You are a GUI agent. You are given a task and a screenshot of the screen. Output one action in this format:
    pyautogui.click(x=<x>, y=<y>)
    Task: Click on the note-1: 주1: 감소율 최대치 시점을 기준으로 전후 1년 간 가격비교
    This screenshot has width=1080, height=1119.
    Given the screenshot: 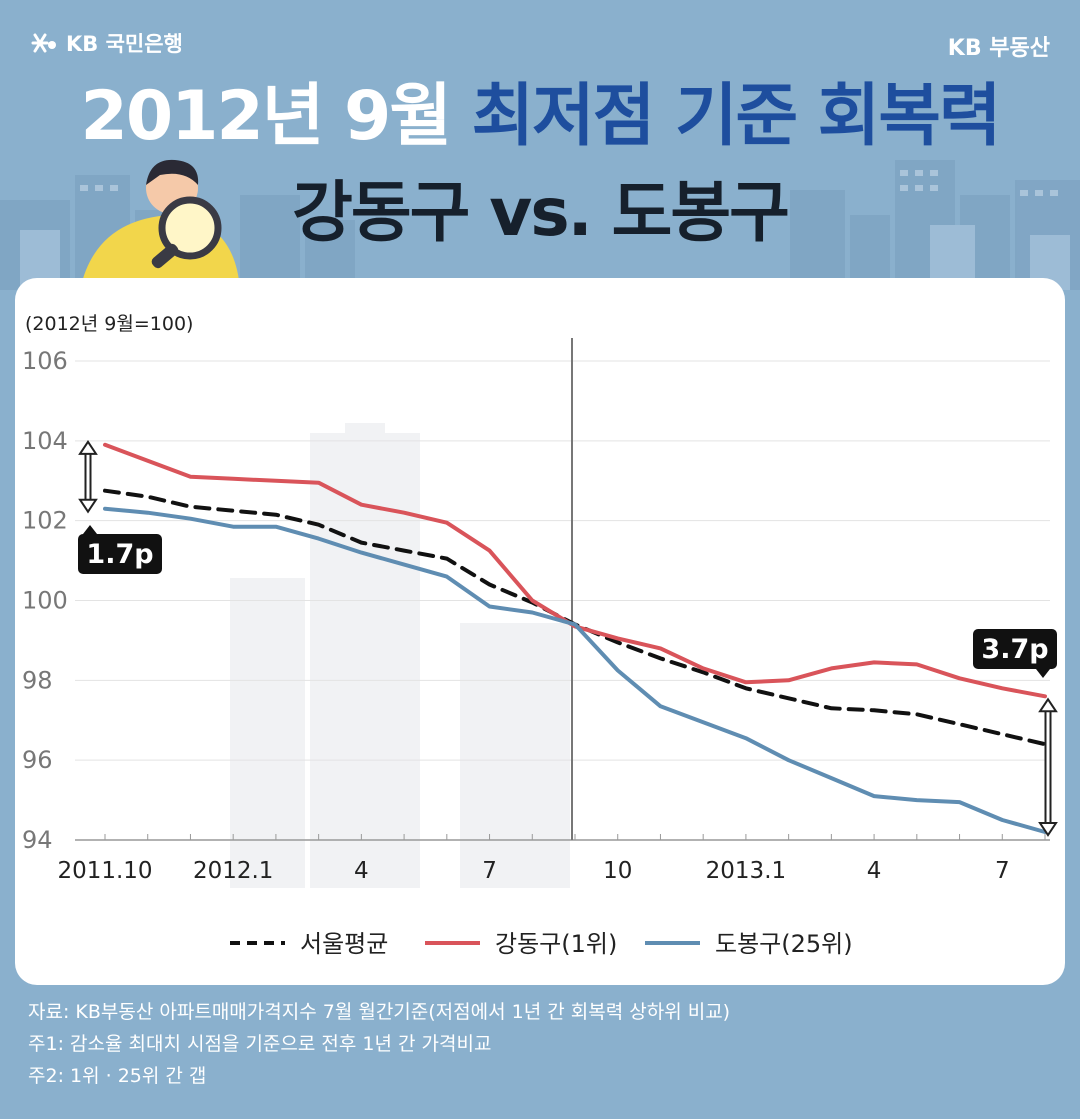 What is the action you would take?
    pyautogui.click(x=260, y=1044)
    